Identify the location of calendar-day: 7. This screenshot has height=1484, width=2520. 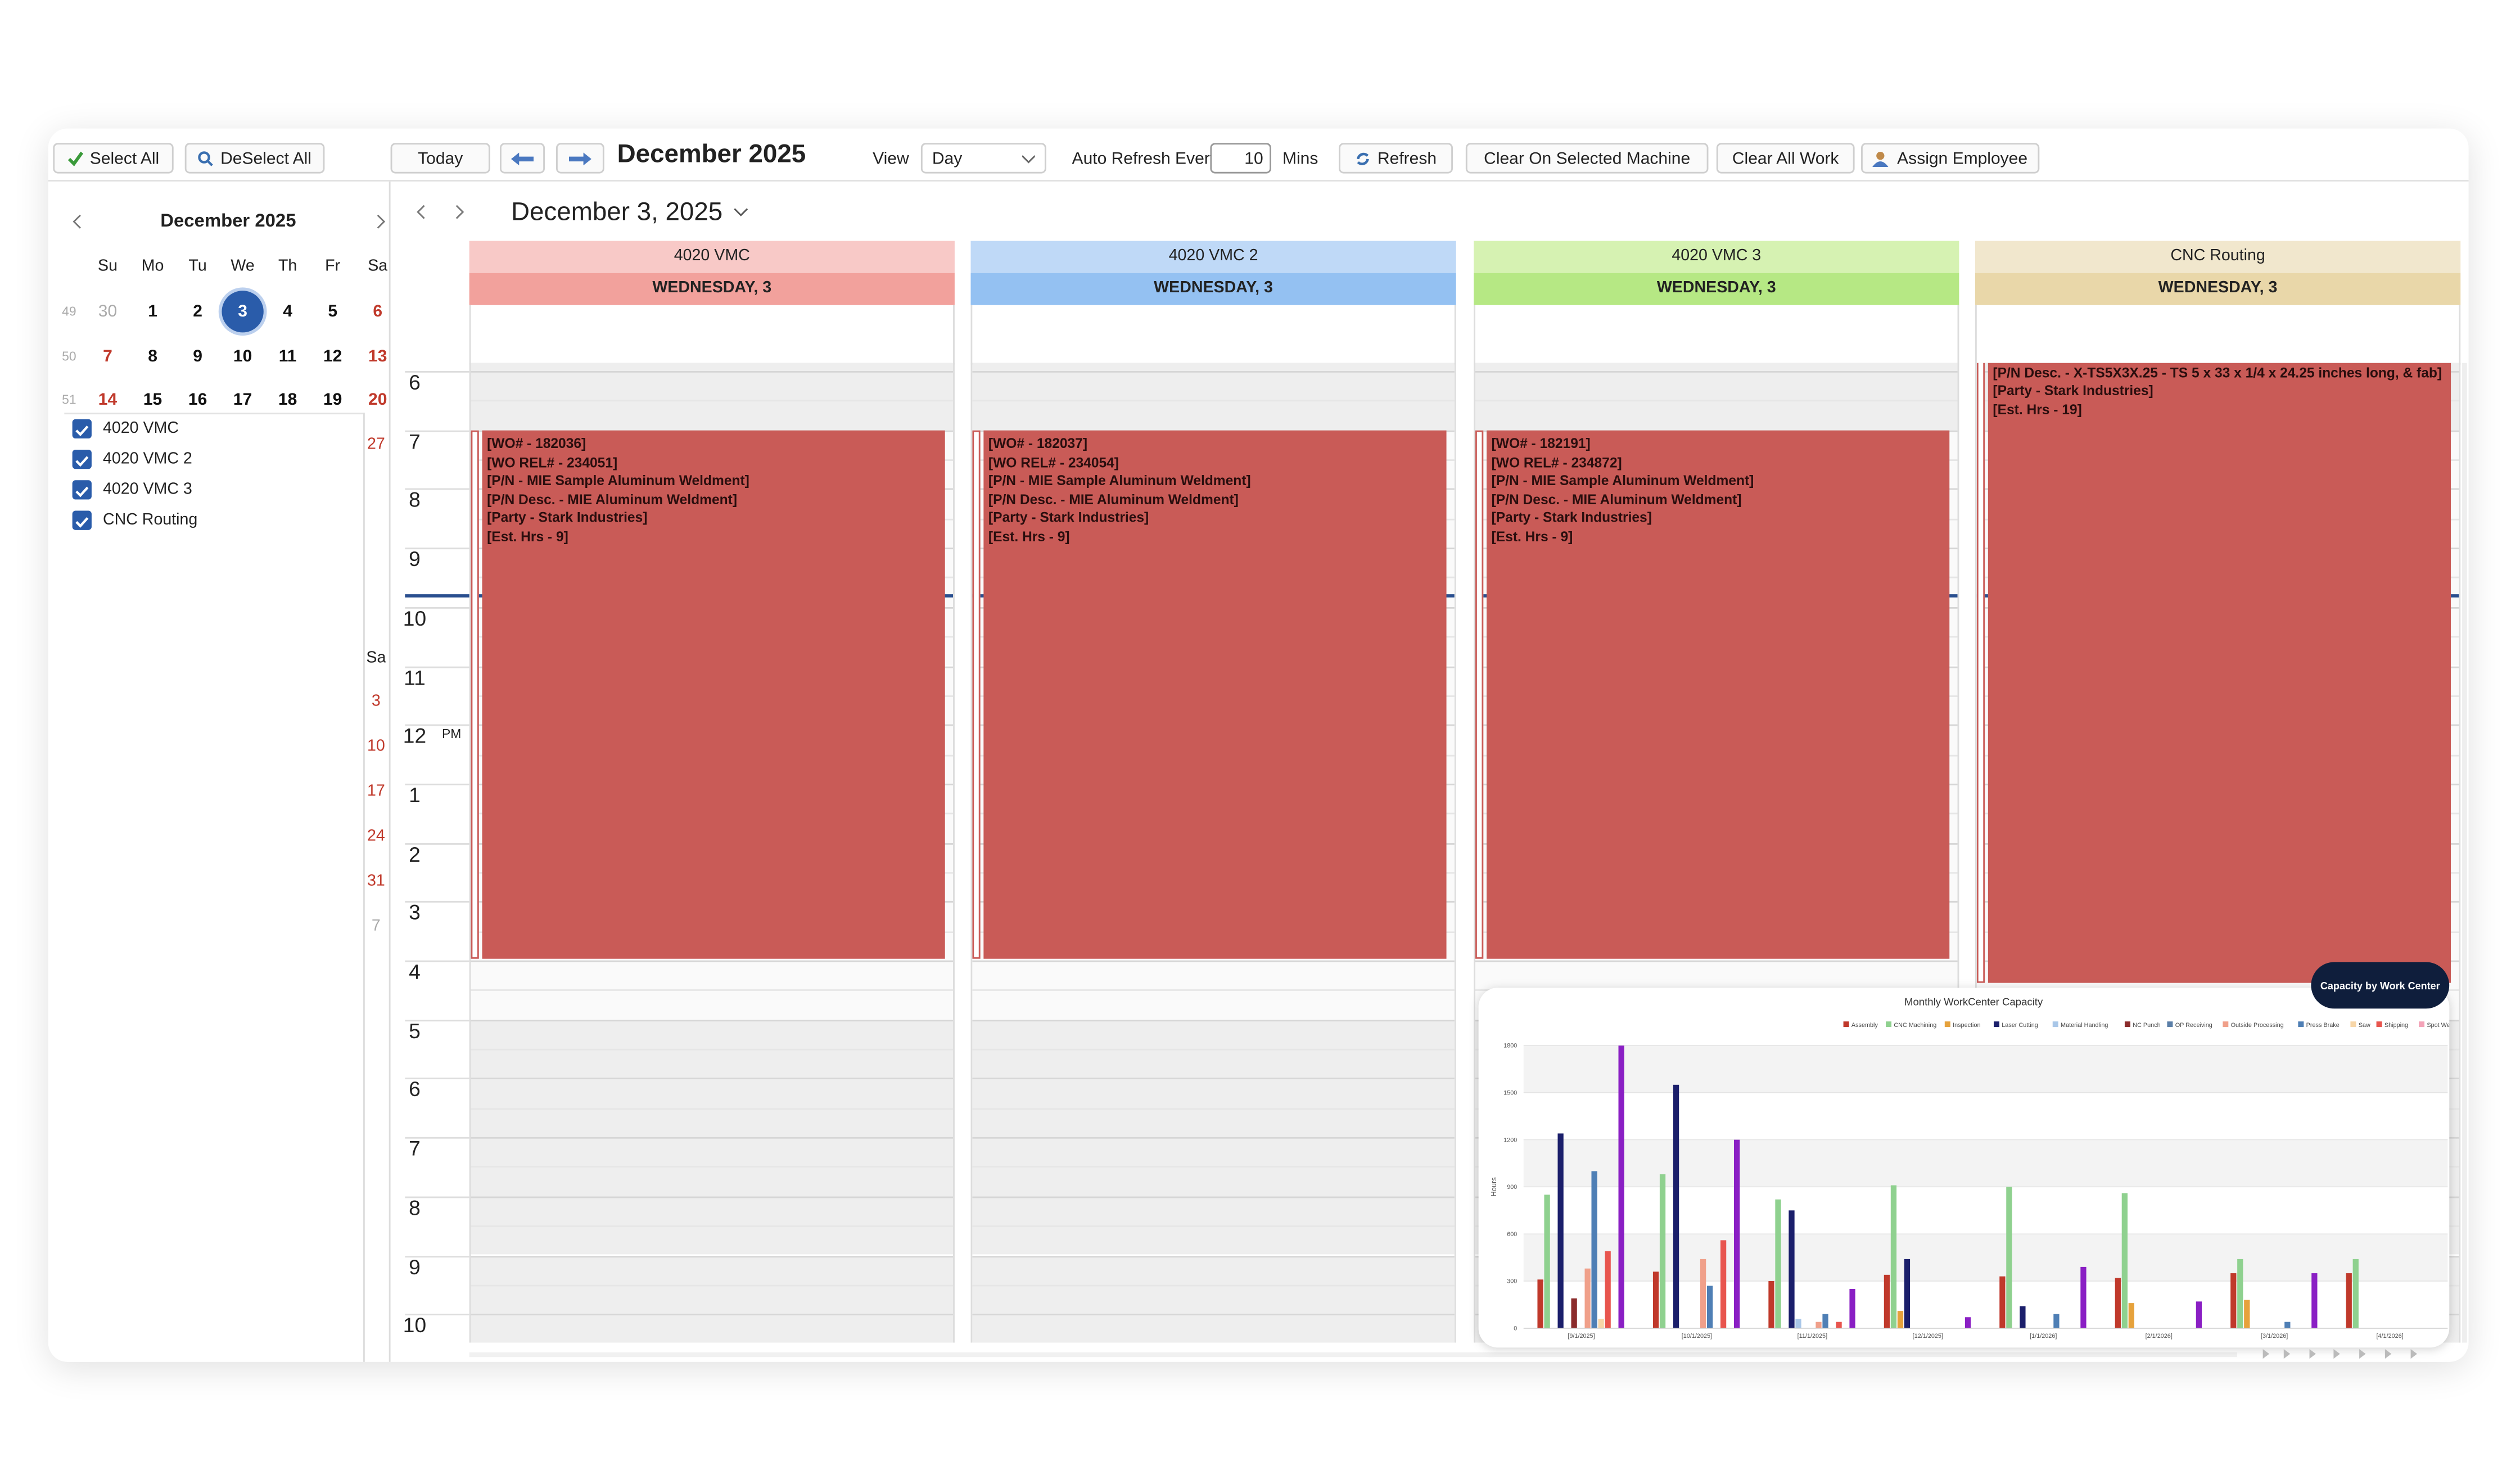
(107, 355).